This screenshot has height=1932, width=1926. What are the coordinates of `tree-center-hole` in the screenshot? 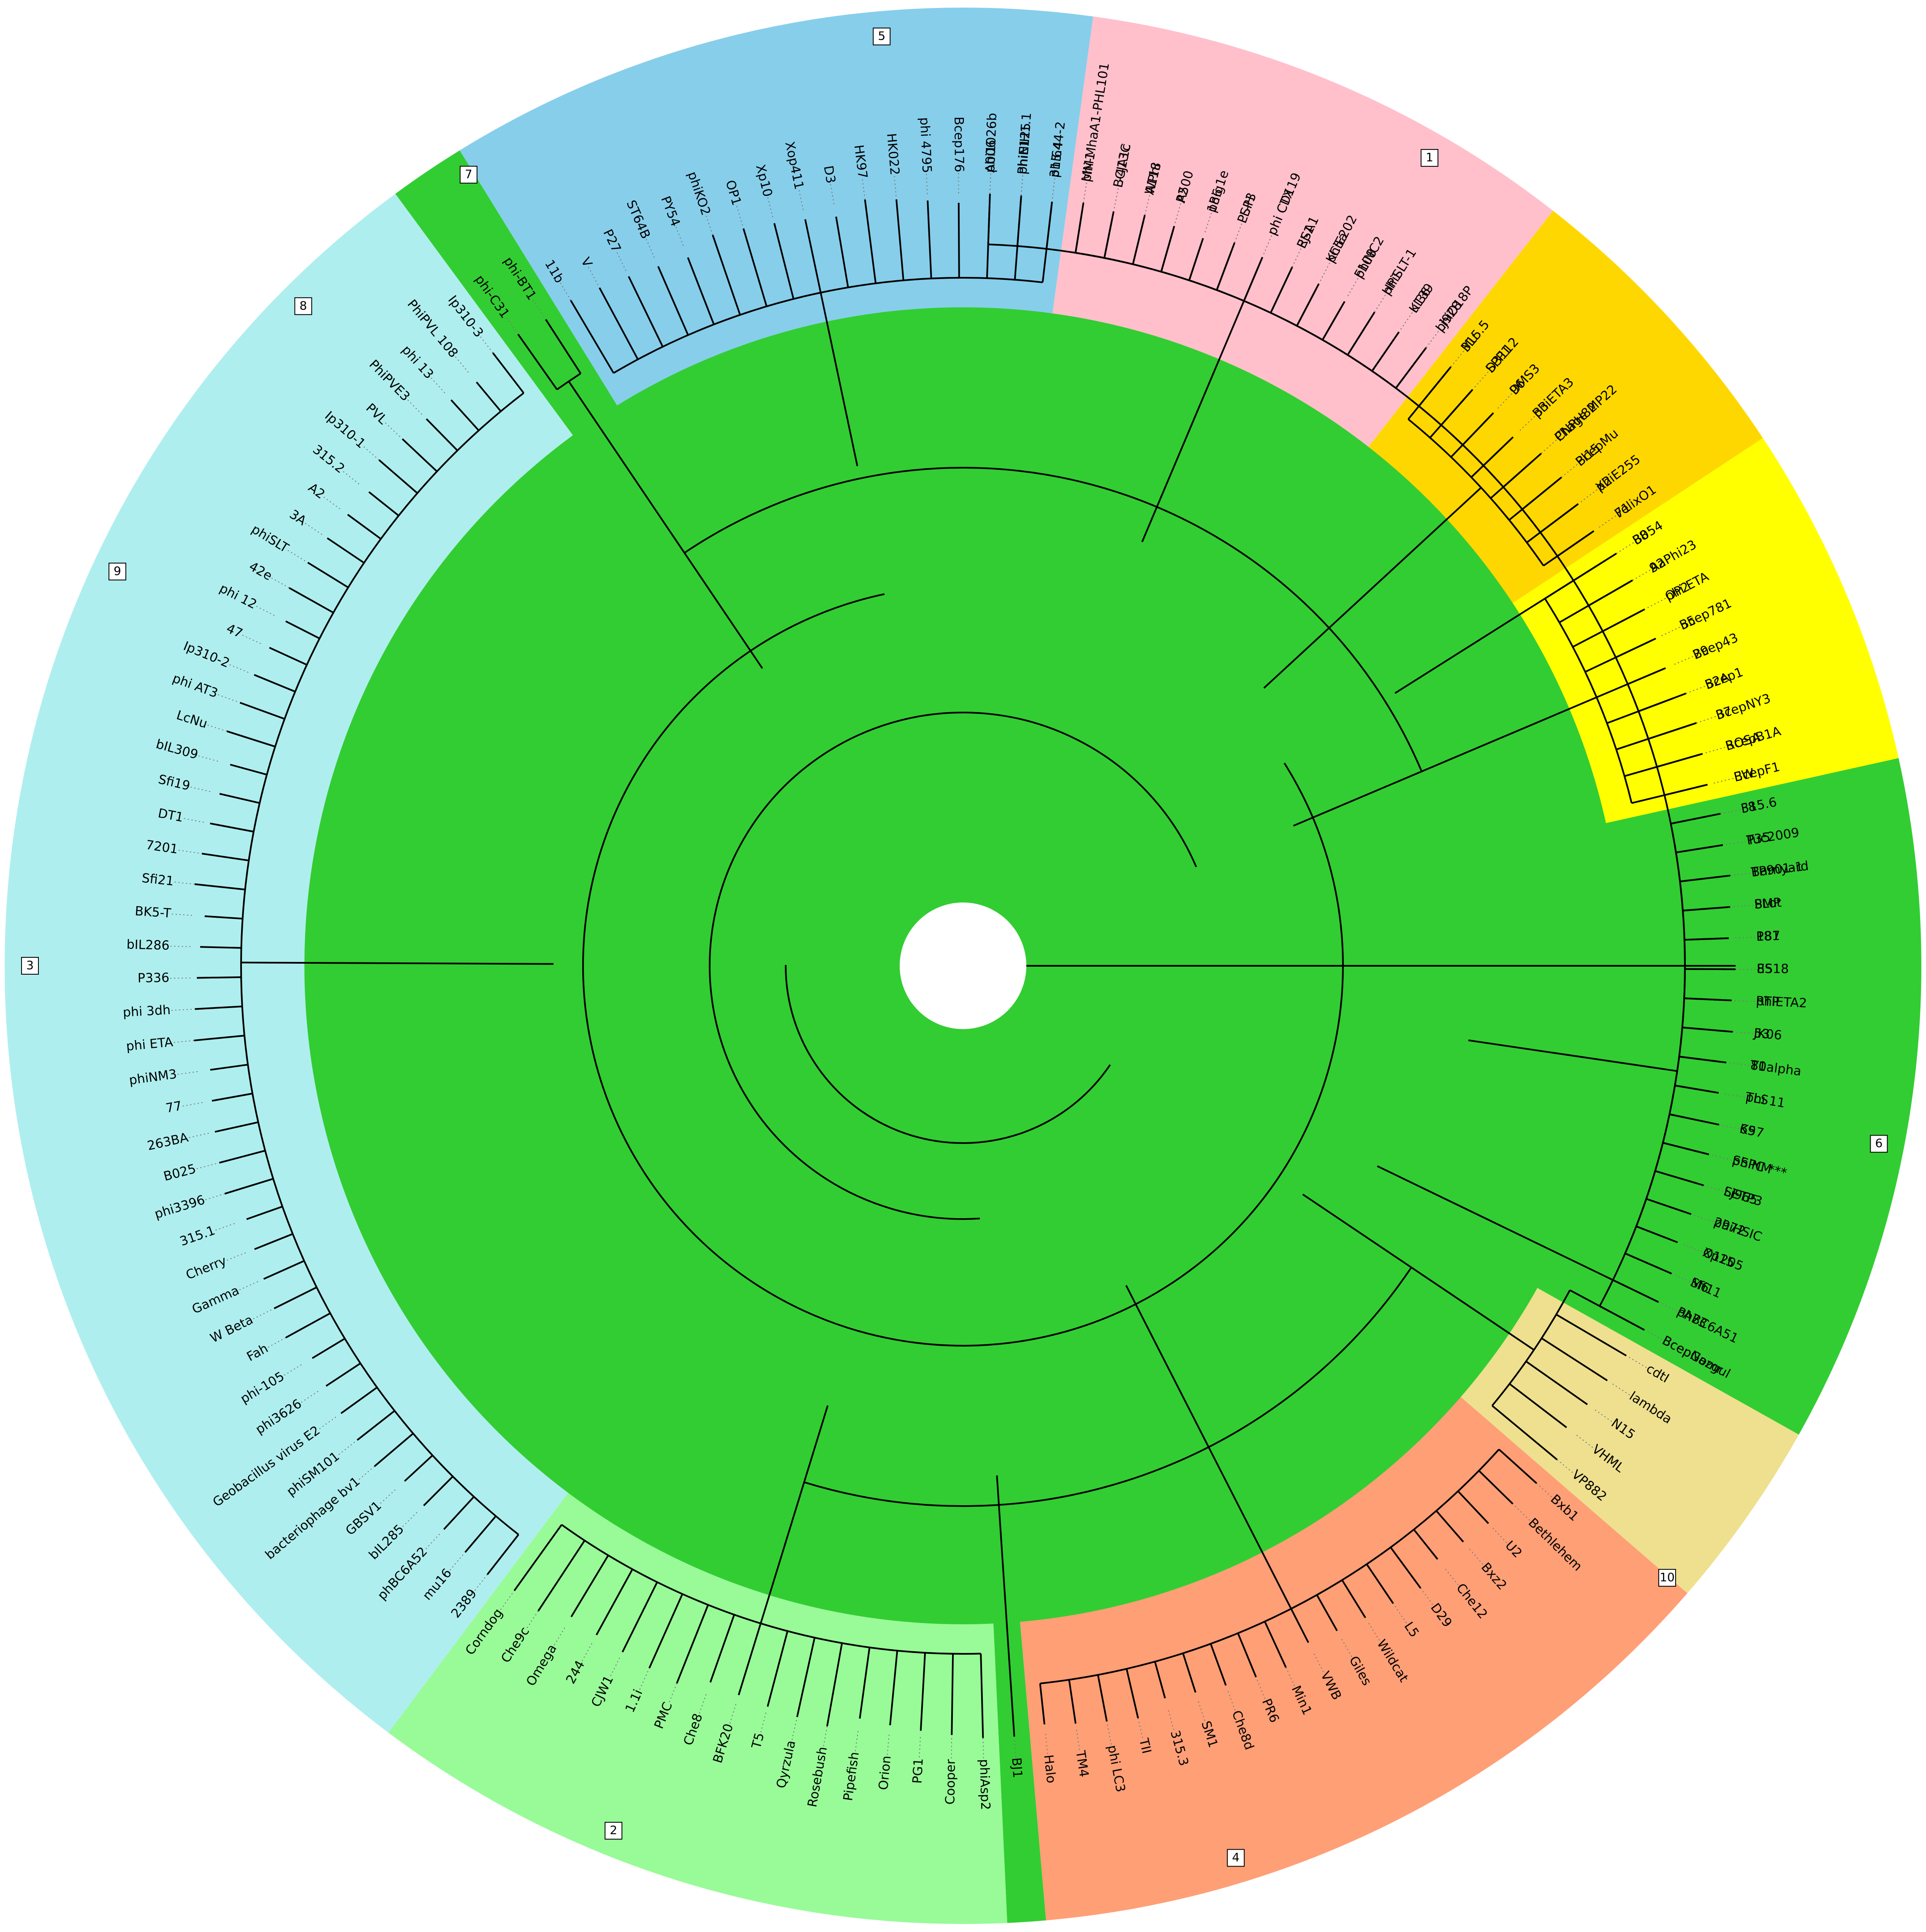 It's located at (963, 965).